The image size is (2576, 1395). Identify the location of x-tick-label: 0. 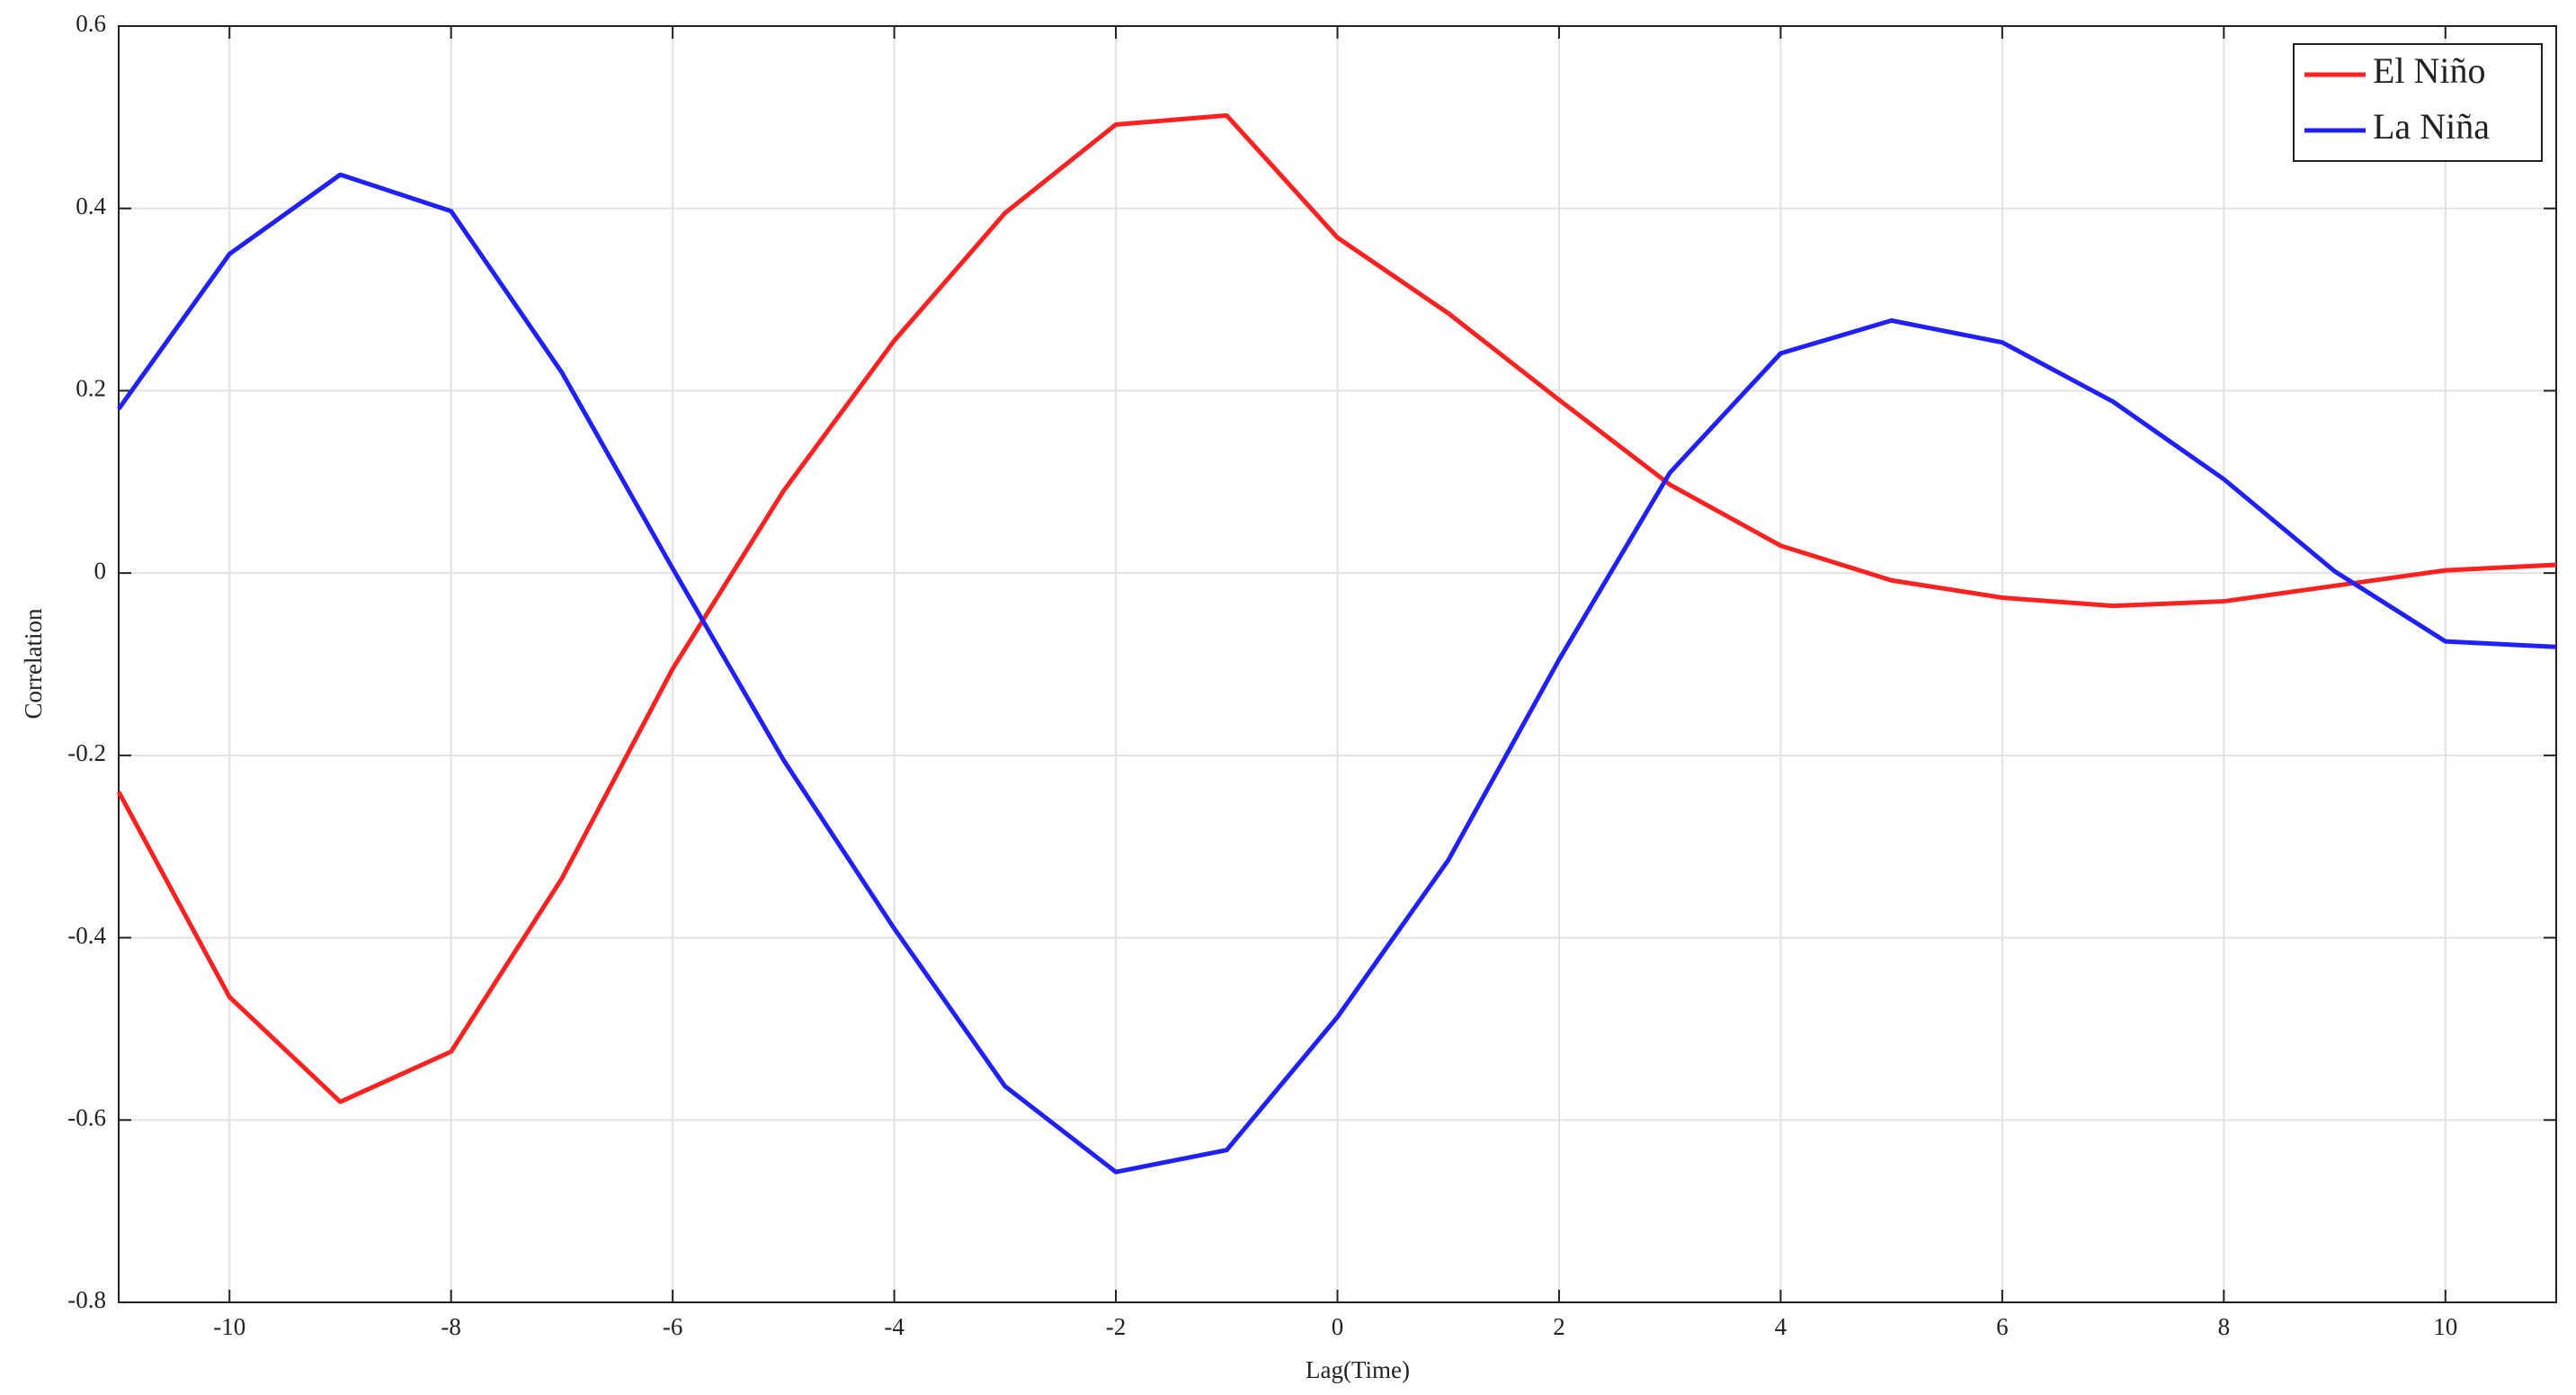
(1338, 1326).